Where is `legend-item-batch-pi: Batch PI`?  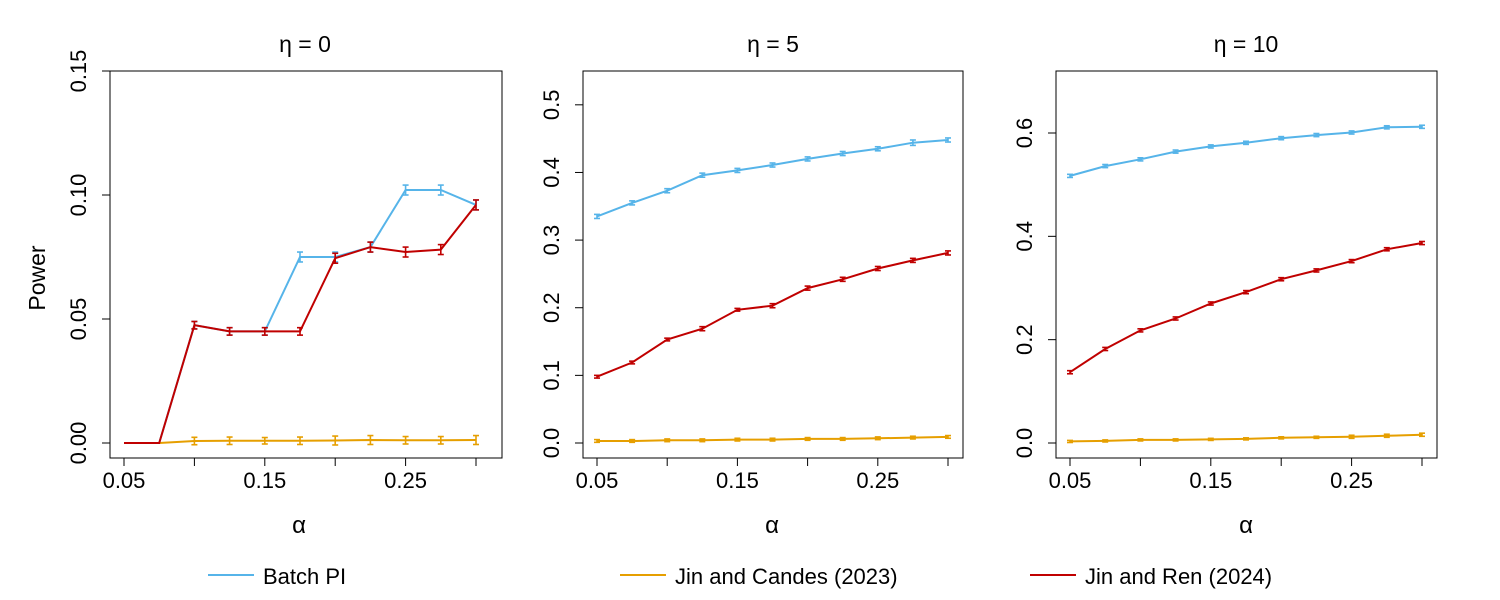
legend-item-batch-pi: Batch PI is located at coordinates (277, 576).